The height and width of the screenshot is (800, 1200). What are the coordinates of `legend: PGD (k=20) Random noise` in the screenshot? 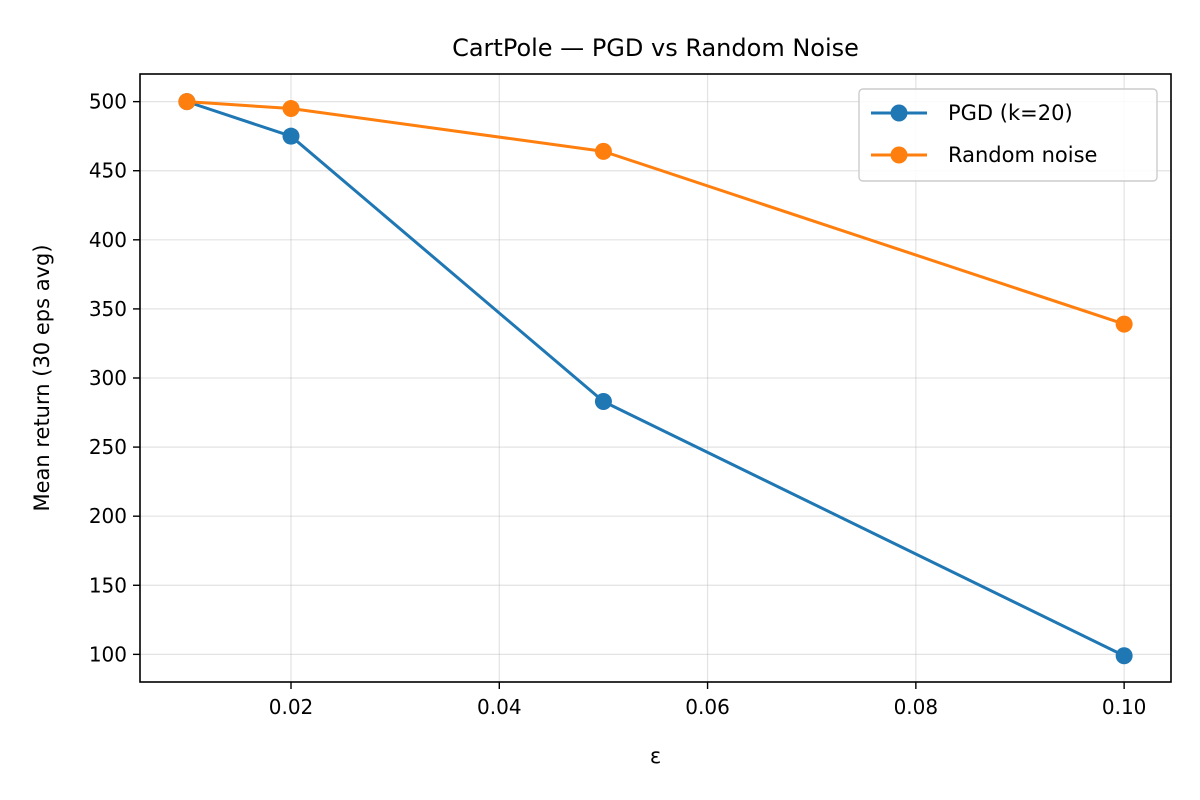 It's located at (1008, 135).